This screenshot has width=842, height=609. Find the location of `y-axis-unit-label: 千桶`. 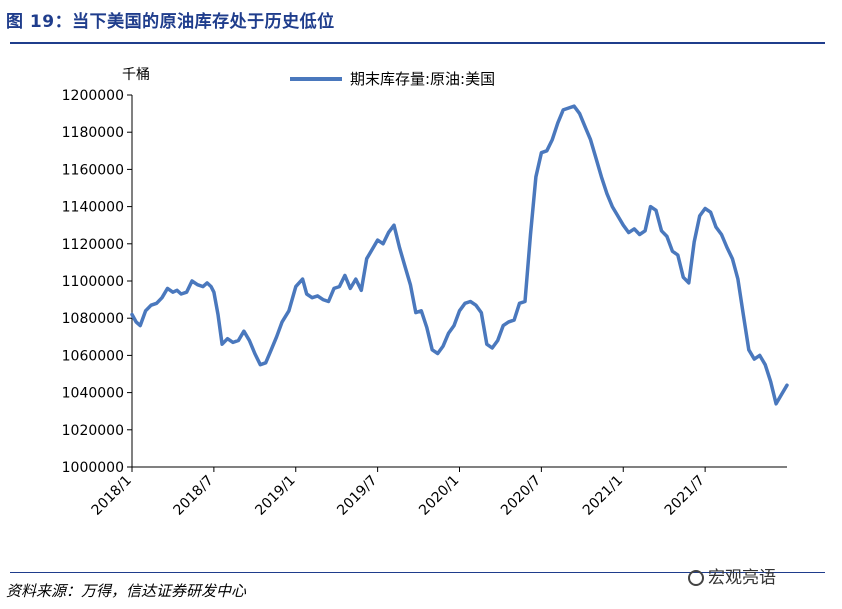

y-axis-unit-label: 千桶 is located at coordinates (136, 75).